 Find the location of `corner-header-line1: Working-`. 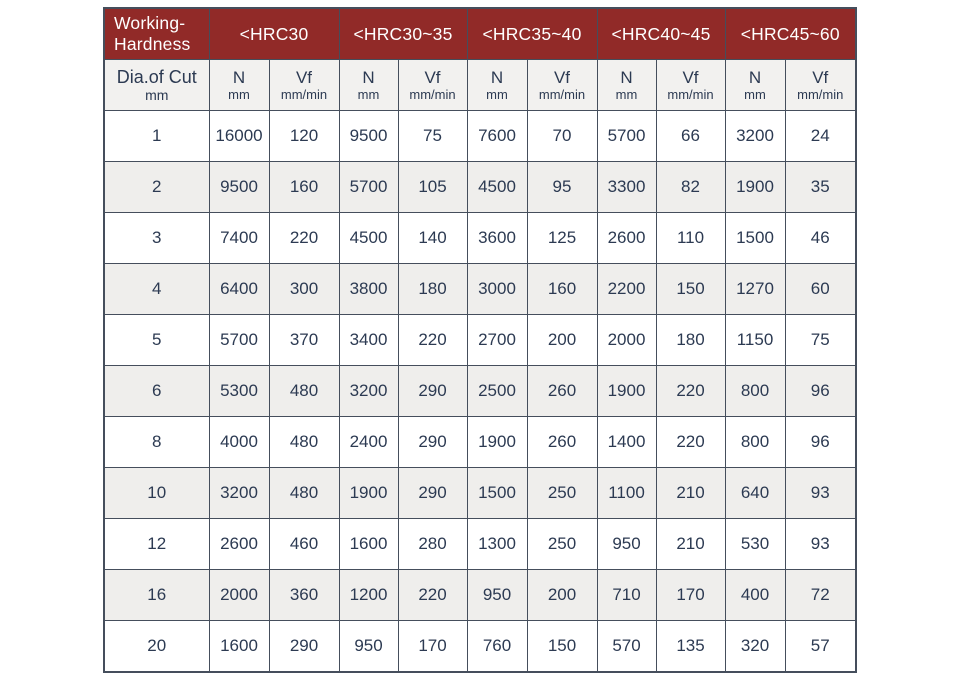

corner-header-line1: Working- is located at coordinates (150, 23).